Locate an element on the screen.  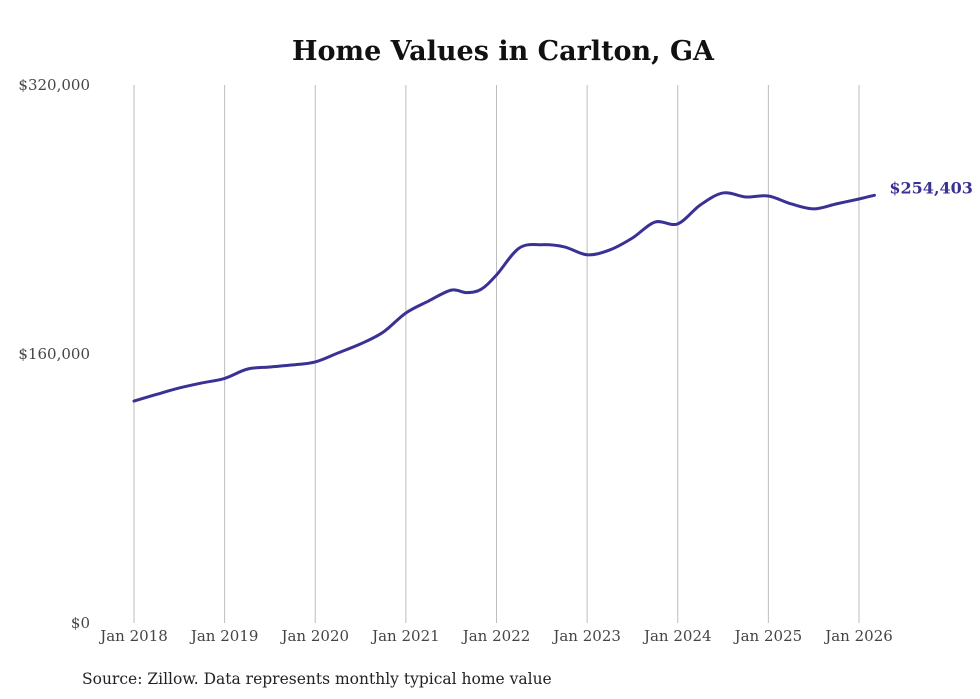
x-tick-label: Jan 2023 is located at coordinates (586, 636).